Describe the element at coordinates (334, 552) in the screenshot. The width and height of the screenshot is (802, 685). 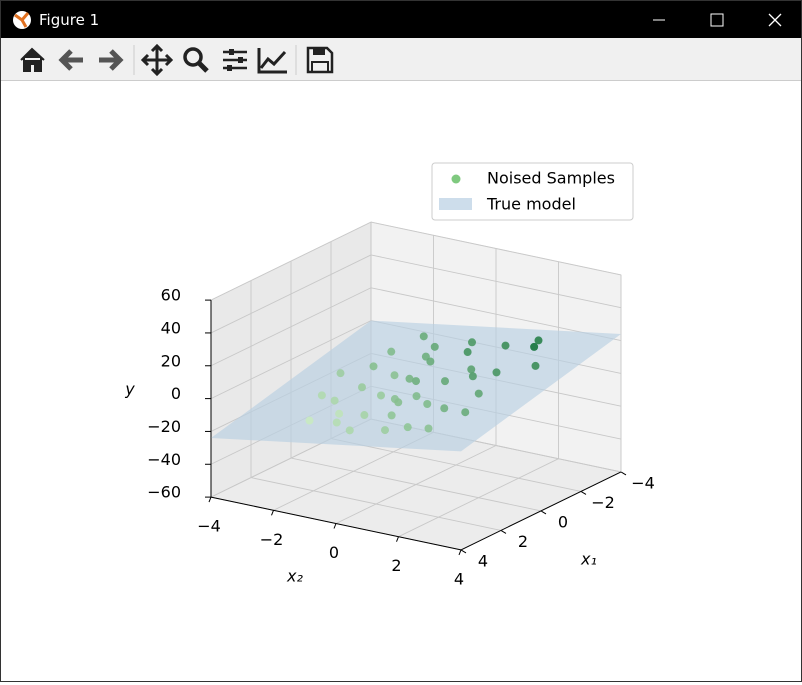
I see `x2-tick-label: 0` at that location.